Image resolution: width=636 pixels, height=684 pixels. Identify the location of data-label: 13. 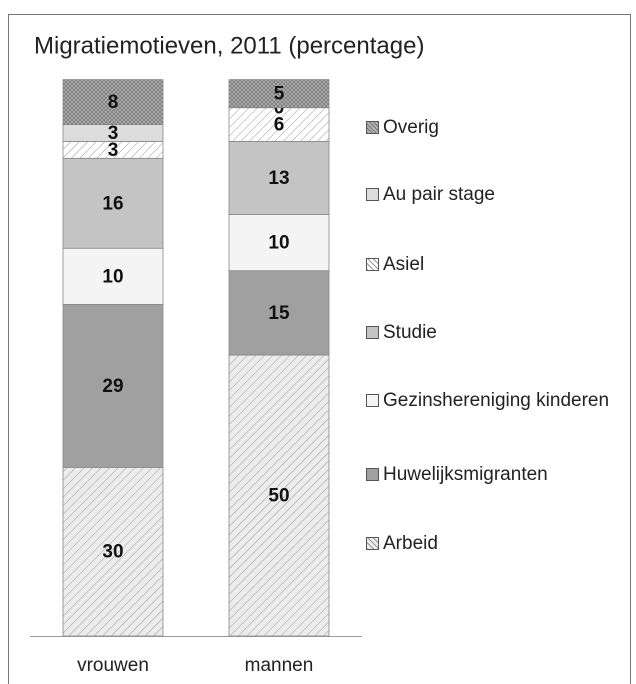
(278, 178).